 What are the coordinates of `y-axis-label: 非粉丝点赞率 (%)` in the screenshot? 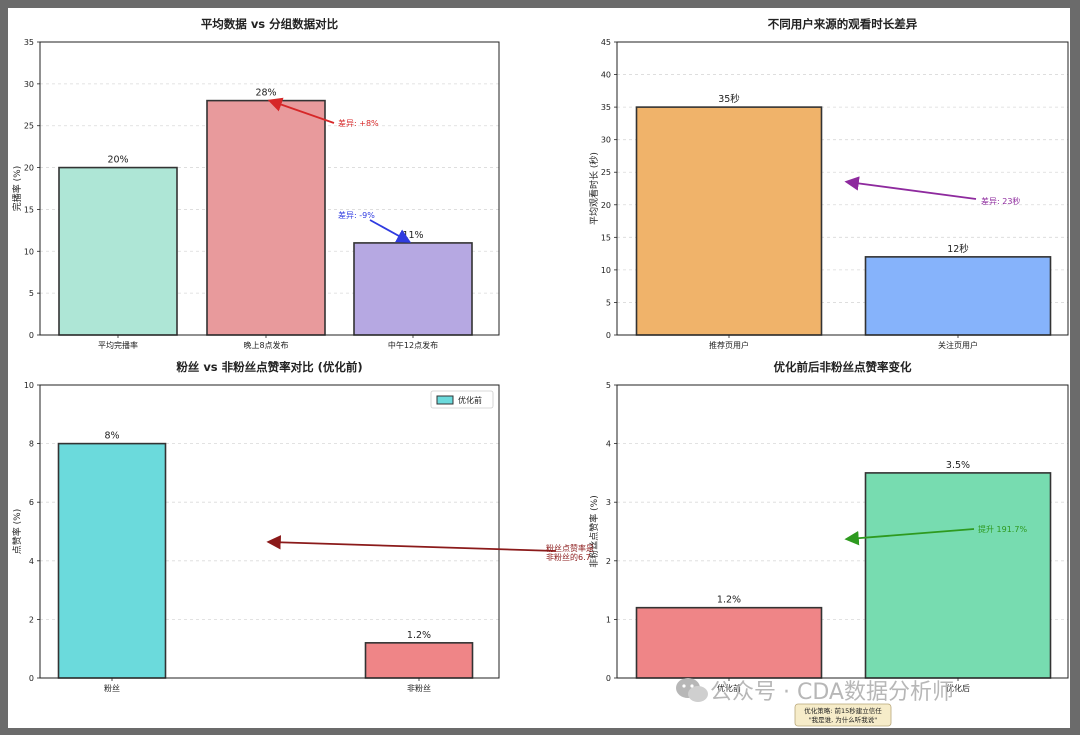 It's located at (594, 531).